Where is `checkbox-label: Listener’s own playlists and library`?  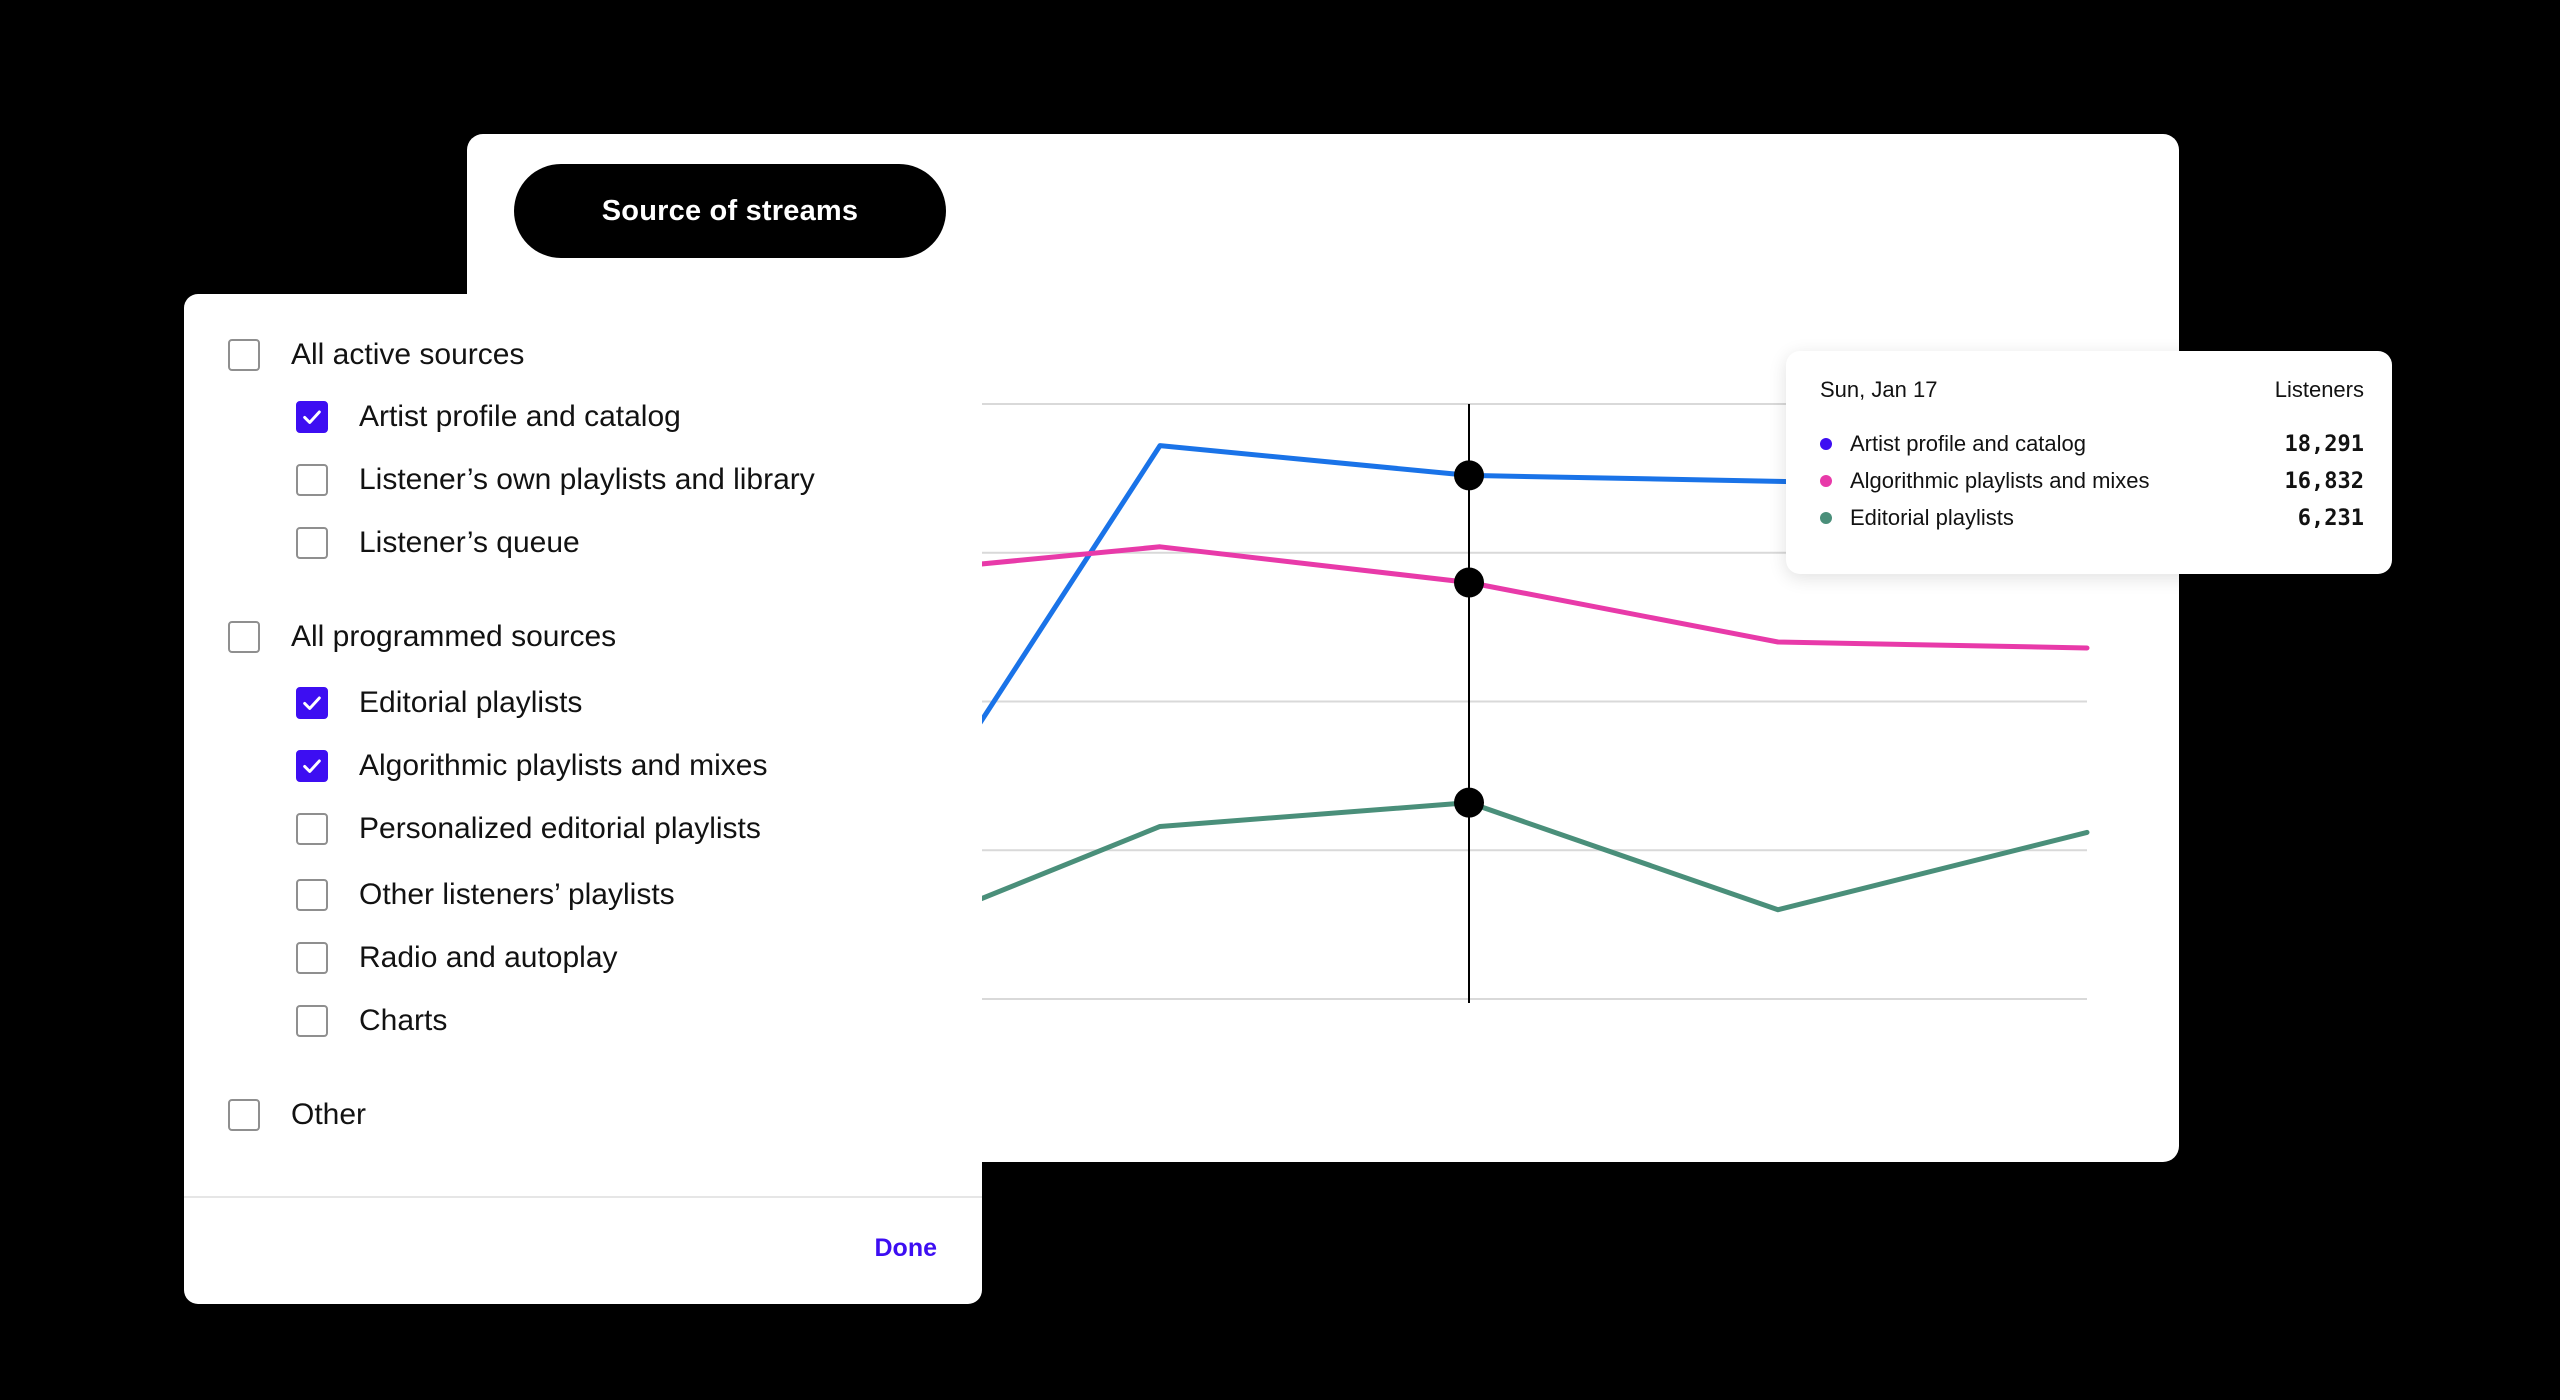
checkbox-label: Listener’s own playlists and library is located at coordinates (587, 479).